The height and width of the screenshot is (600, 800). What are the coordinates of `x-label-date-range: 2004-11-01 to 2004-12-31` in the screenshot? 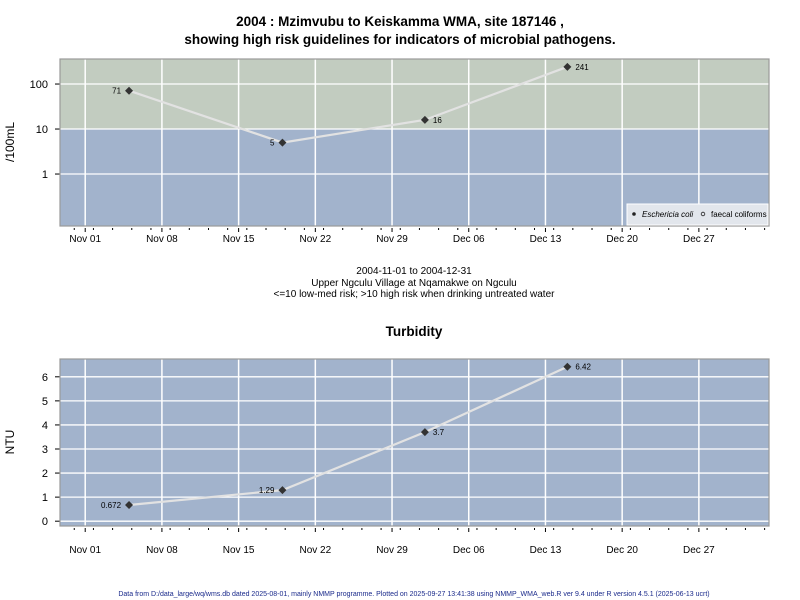 It's located at (414, 271).